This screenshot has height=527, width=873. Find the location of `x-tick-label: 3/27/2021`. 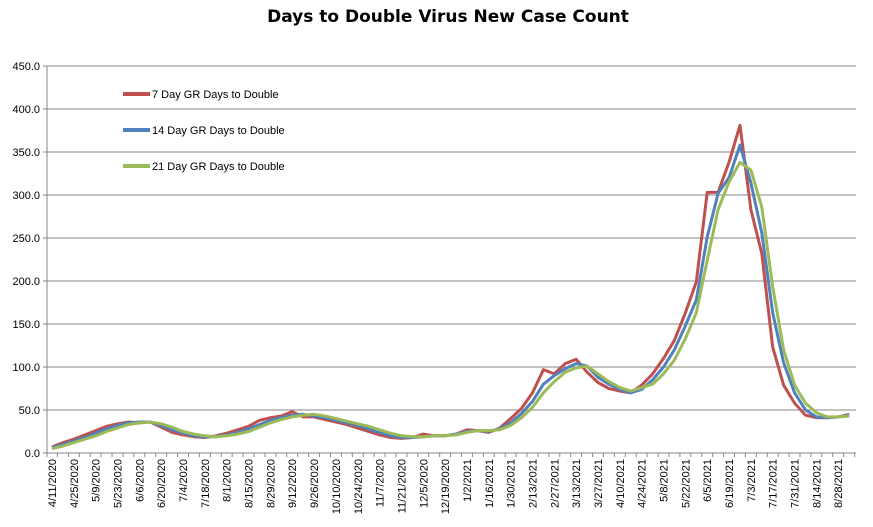

x-tick-label: 3/27/2021 is located at coordinates (599, 483).